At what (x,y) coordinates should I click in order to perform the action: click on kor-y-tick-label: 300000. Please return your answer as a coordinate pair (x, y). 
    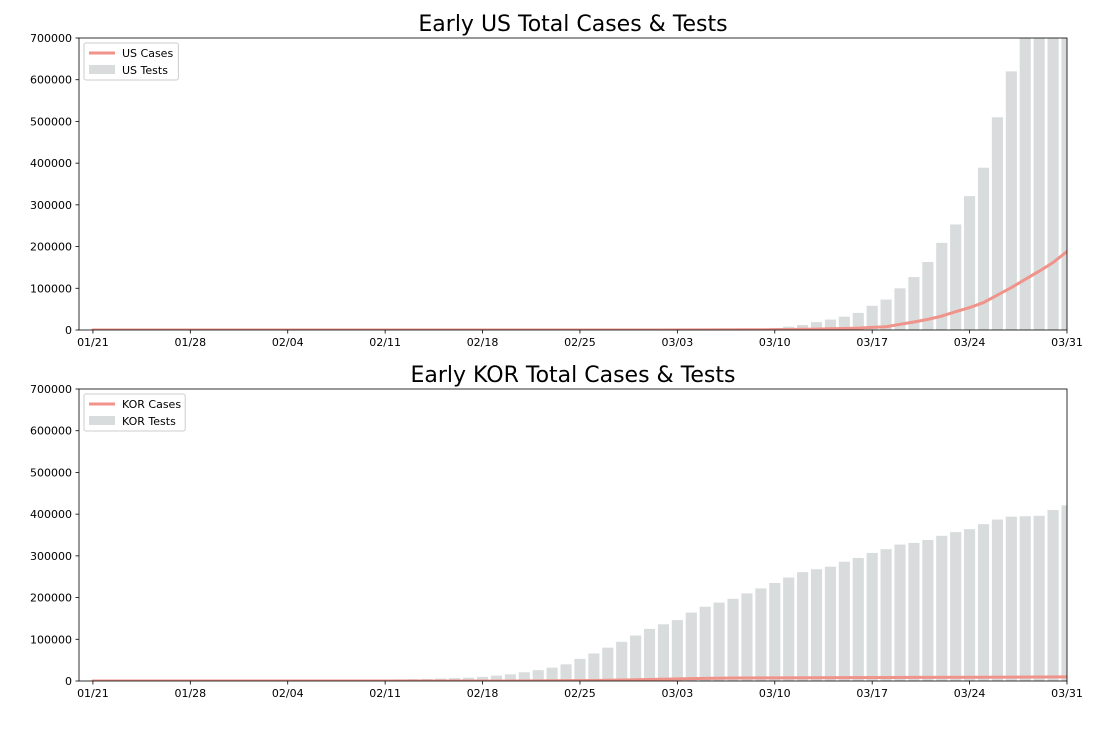
    Looking at the image, I should click on (51, 556).